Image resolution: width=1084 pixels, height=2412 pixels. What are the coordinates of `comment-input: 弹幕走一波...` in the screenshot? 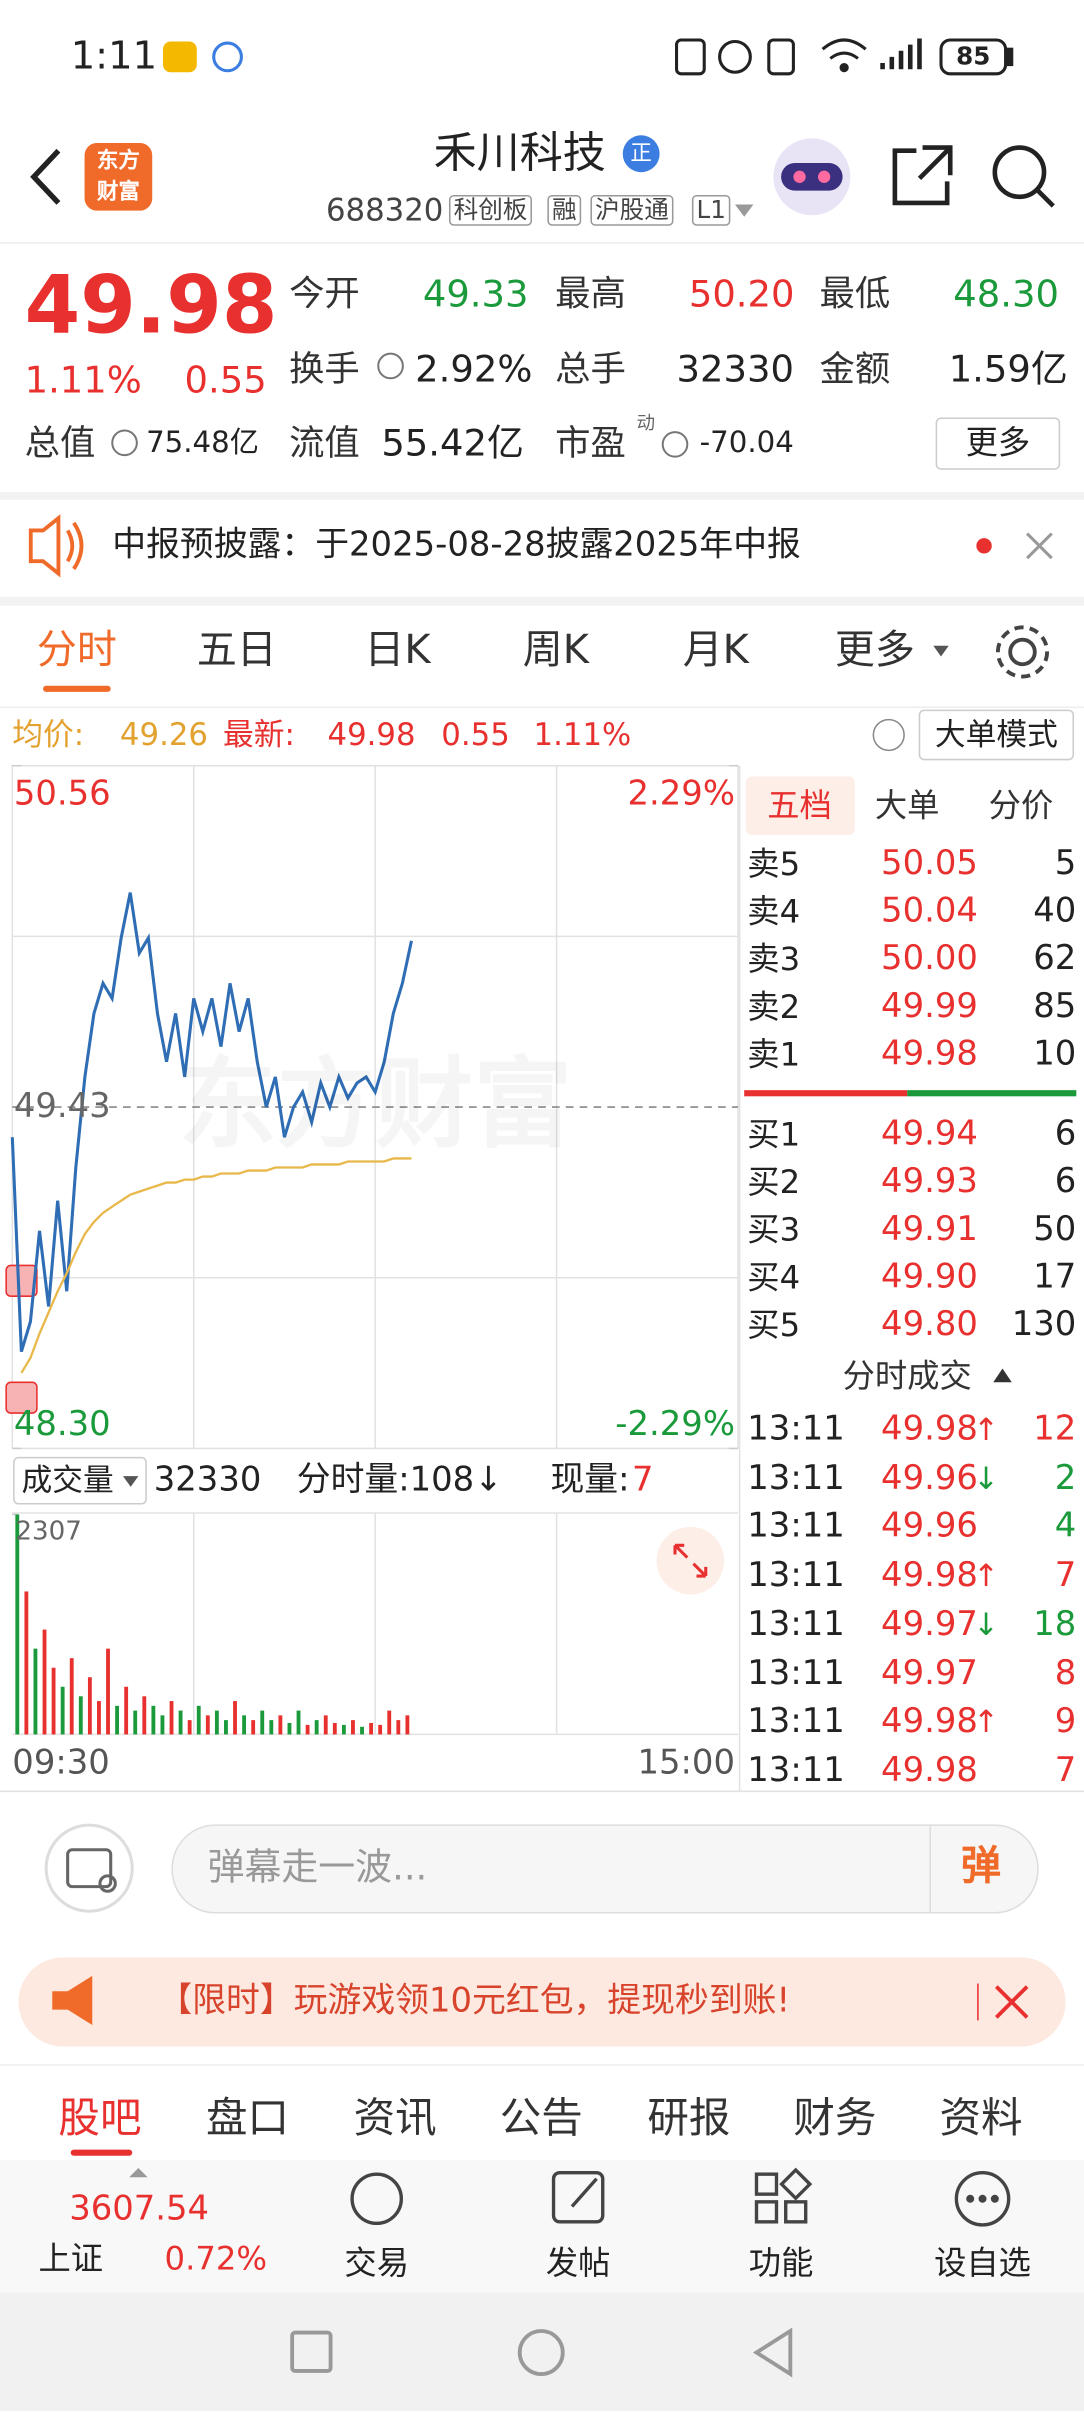 It's located at (317, 1867).